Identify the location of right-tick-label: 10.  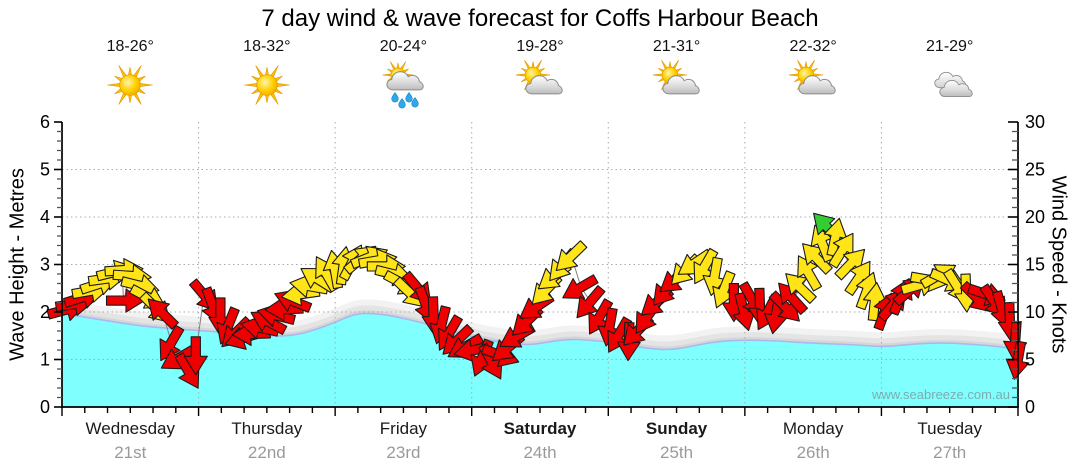
(1035, 312).